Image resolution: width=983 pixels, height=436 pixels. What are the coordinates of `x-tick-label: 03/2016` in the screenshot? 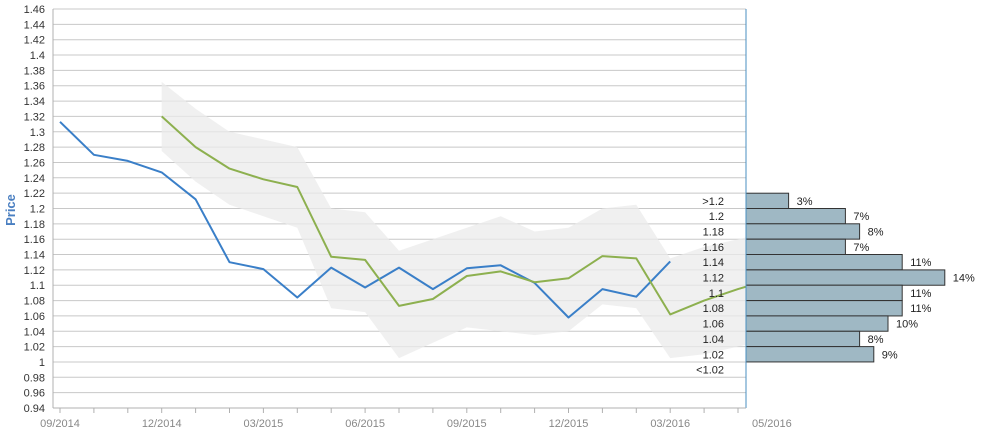 It's located at (670, 424).